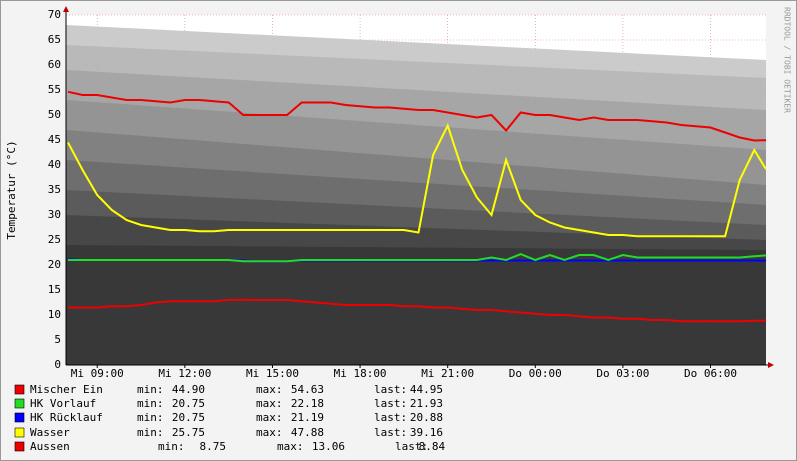 The image size is (797, 461). Describe the element at coordinates (66, 389) in the screenshot. I see `legend-label: Mischer Ein` at that location.